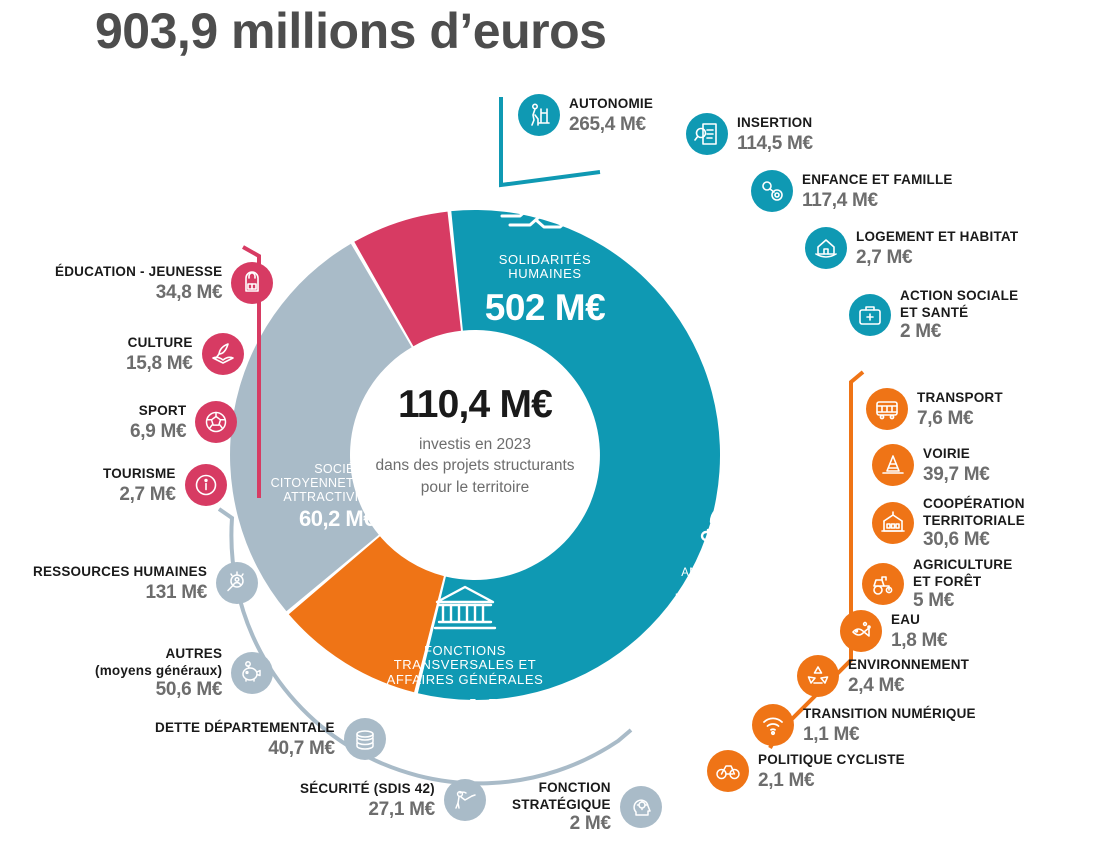 The width and height of the screenshot is (1100, 859). Describe the element at coordinates (237, 583) in the screenshot. I see `people-magnifier-icon` at that location.